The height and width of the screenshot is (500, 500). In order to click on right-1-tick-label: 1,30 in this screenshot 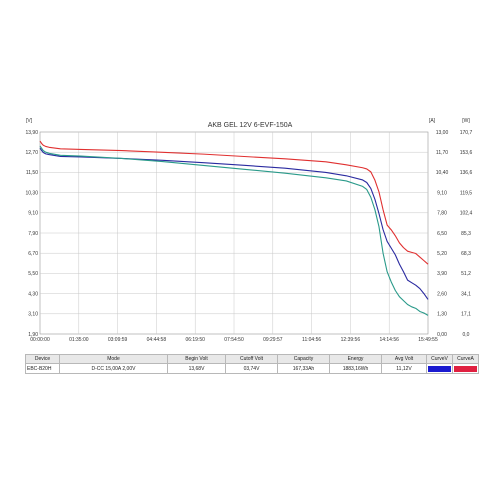, I will do `click(442, 315)`.